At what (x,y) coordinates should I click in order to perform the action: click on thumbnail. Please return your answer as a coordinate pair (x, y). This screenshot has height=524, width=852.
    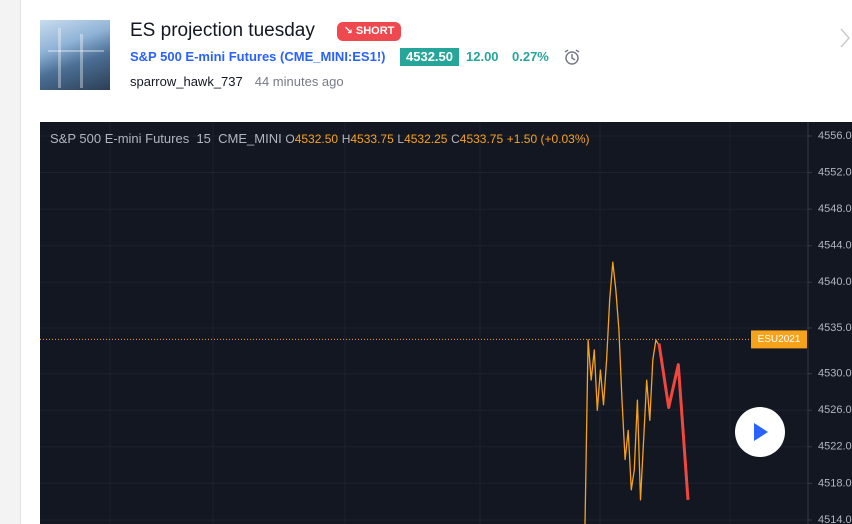
    Looking at the image, I should click on (75, 55).